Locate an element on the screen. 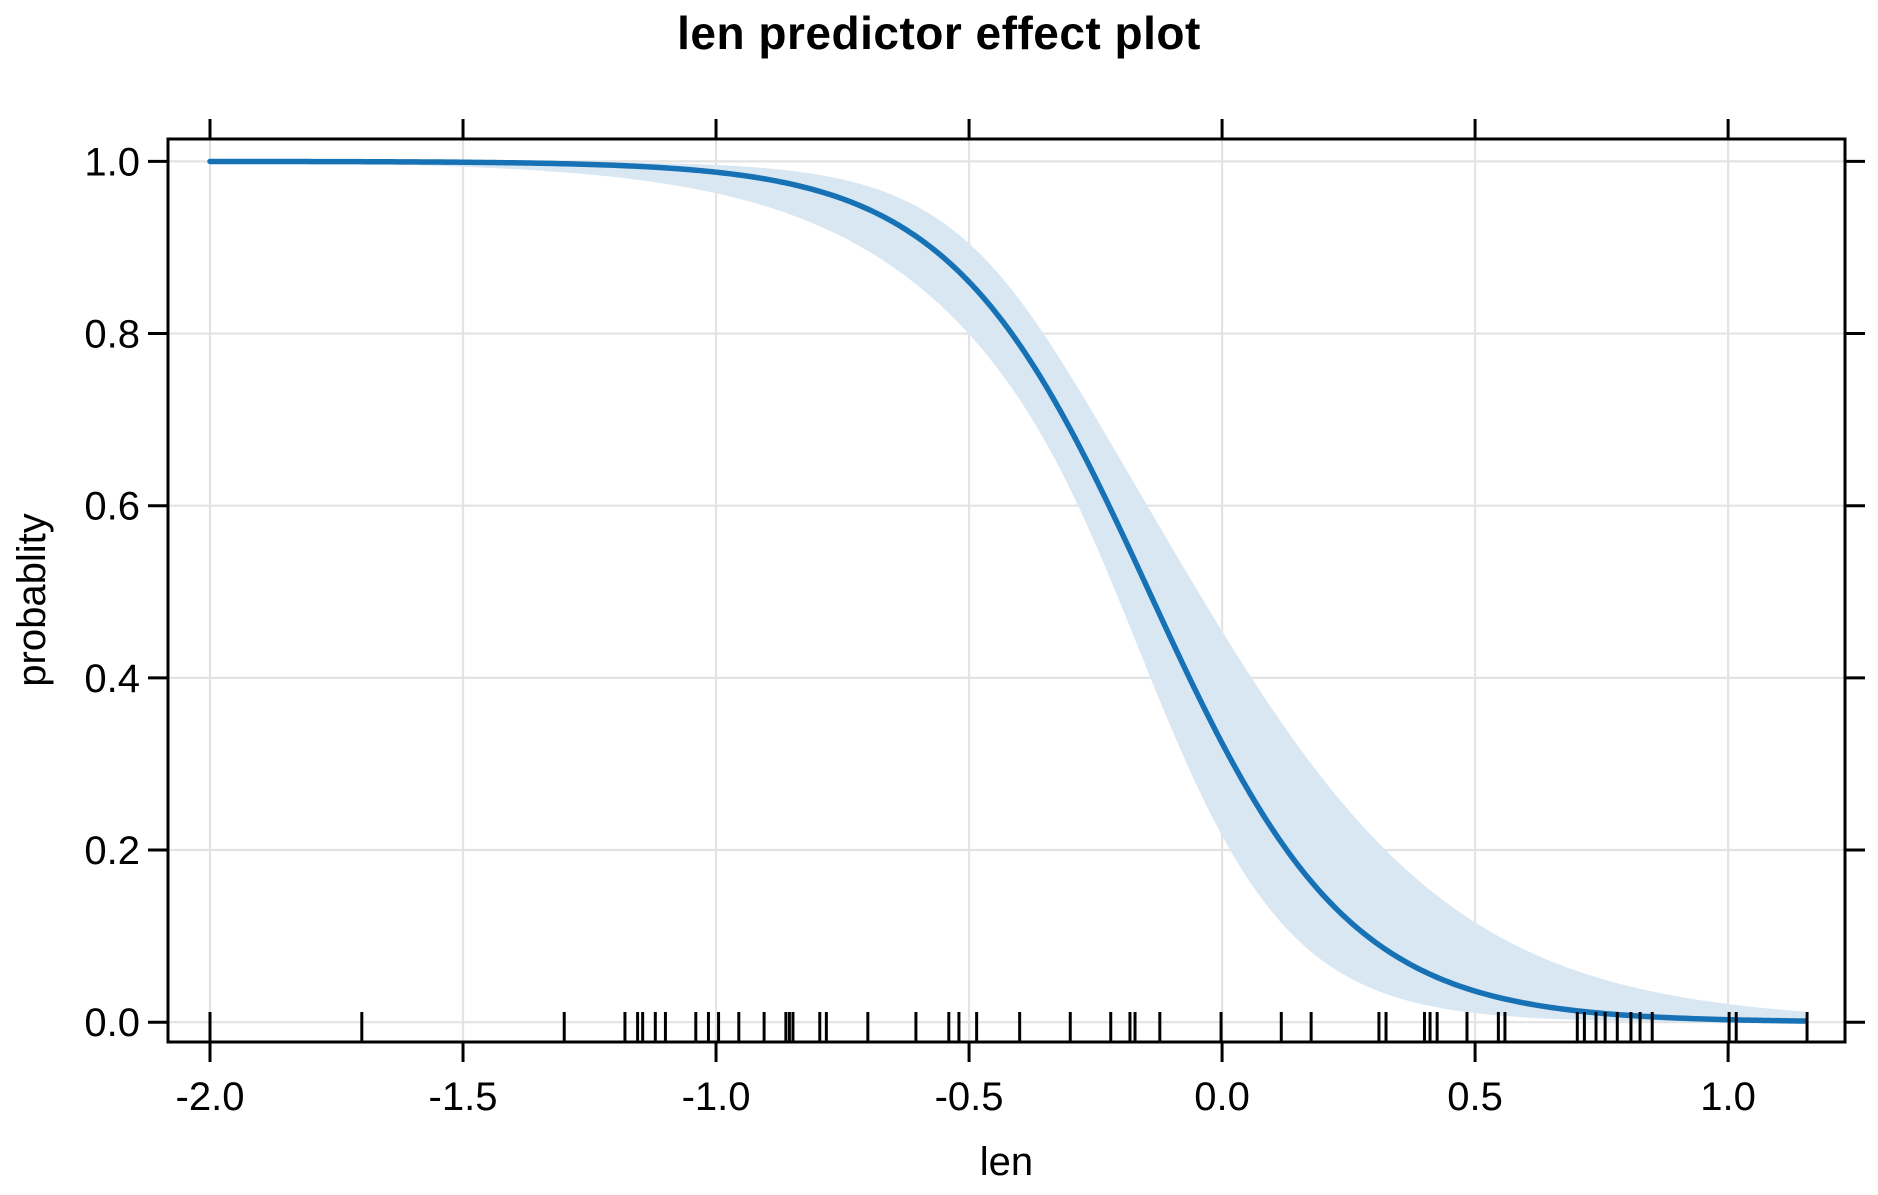 The height and width of the screenshot is (1195, 1878). y-tick-label: 0.2 is located at coordinates (112, 851).